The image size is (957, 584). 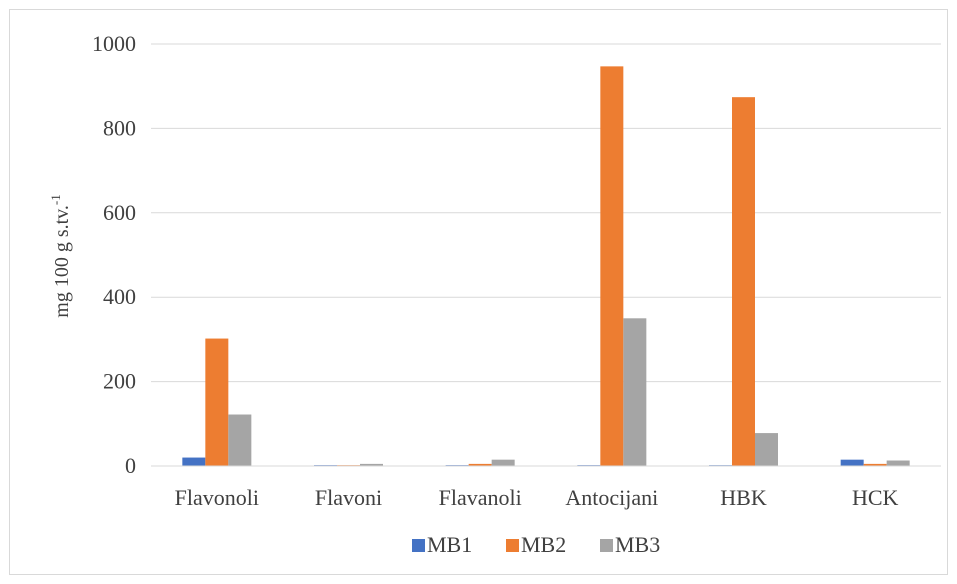 What do you see at coordinates (480, 497) in the screenshot?
I see `x-category-label: Flavanoli` at bounding box center [480, 497].